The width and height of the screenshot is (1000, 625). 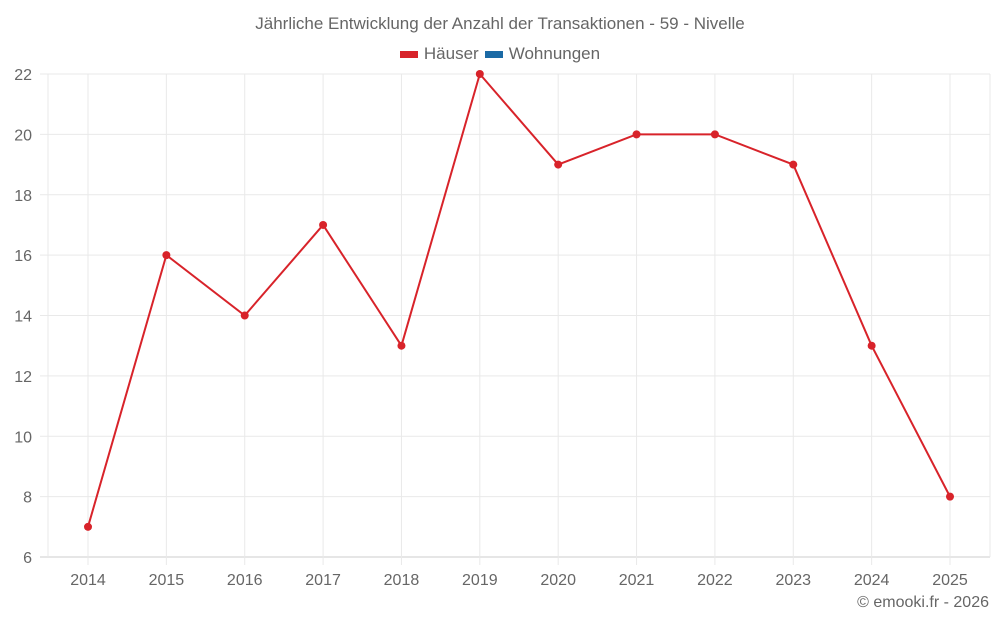 What do you see at coordinates (950, 580) in the screenshot?
I see `x-tick-label: 2025` at bounding box center [950, 580].